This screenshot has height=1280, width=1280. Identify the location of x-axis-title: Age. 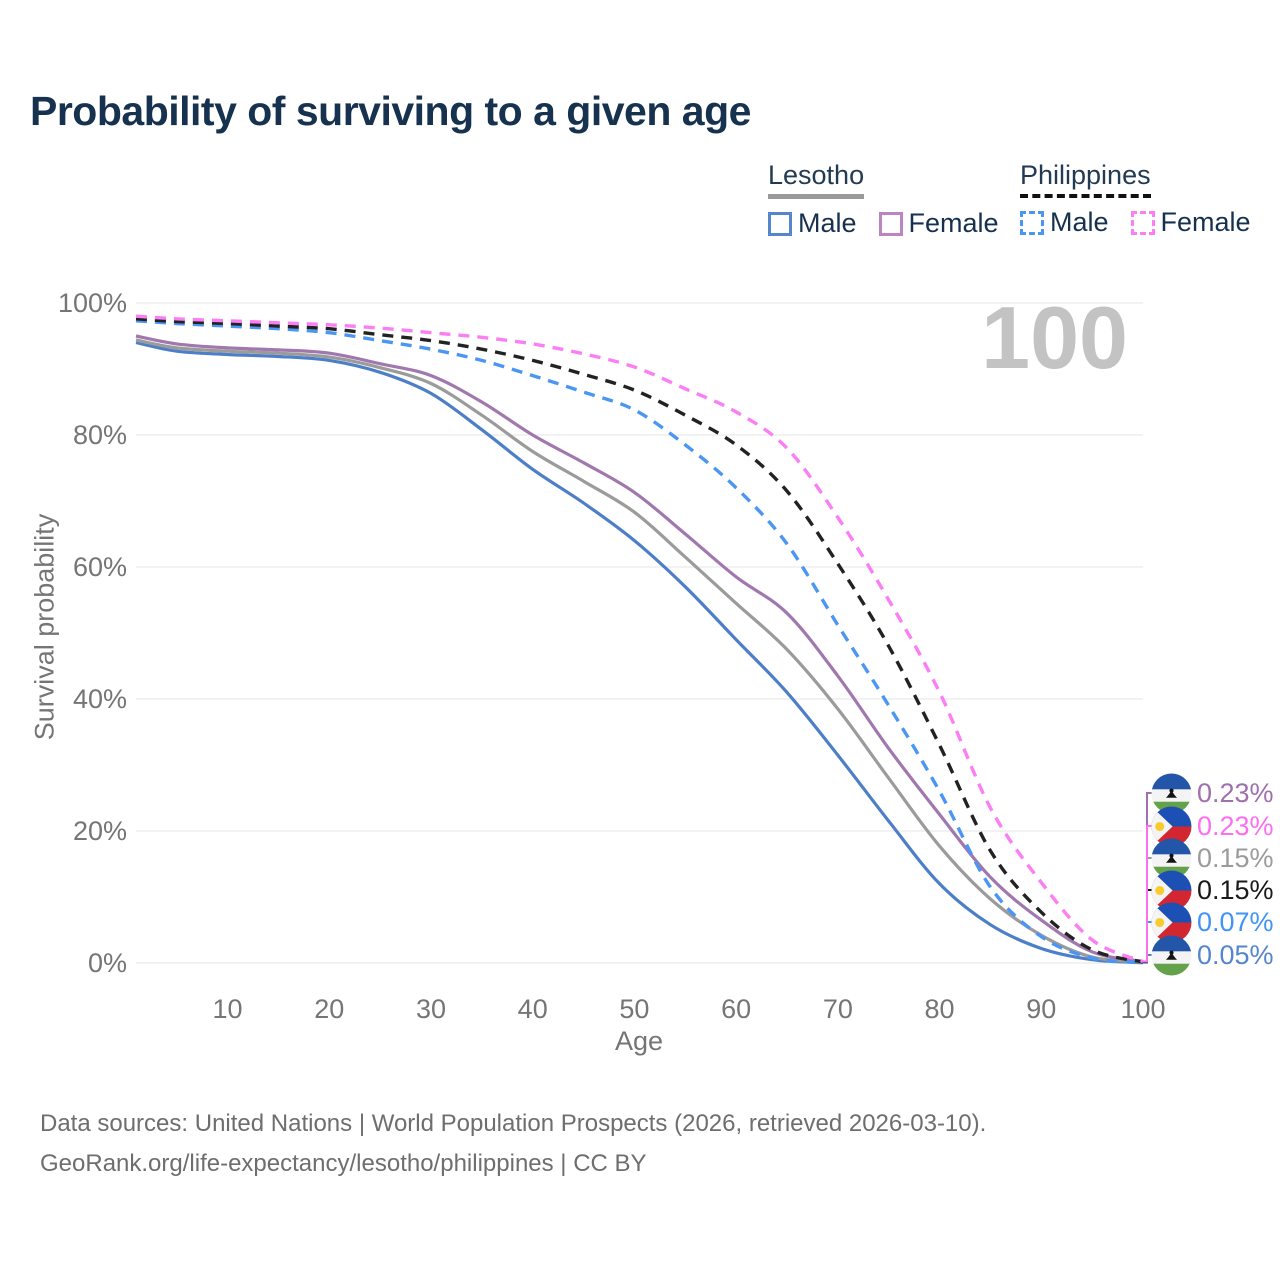
(639, 1041).